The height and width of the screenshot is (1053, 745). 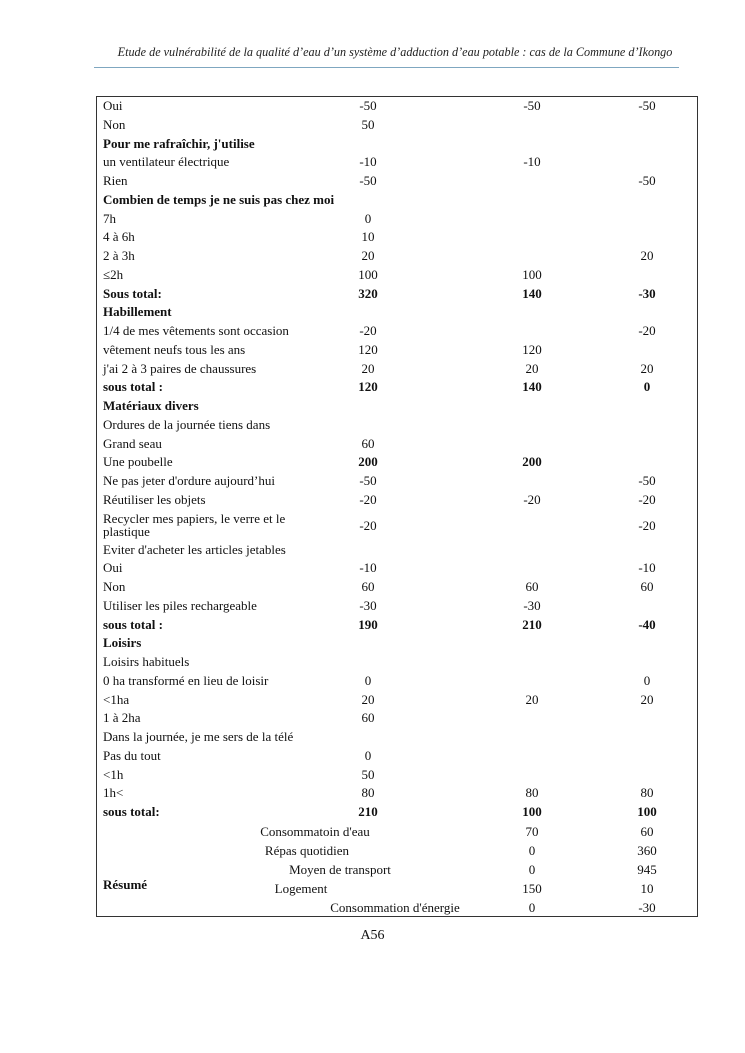 What do you see at coordinates (119, 255) in the screenshot?
I see `row-label: 2 à 3h` at bounding box center [119, 255].